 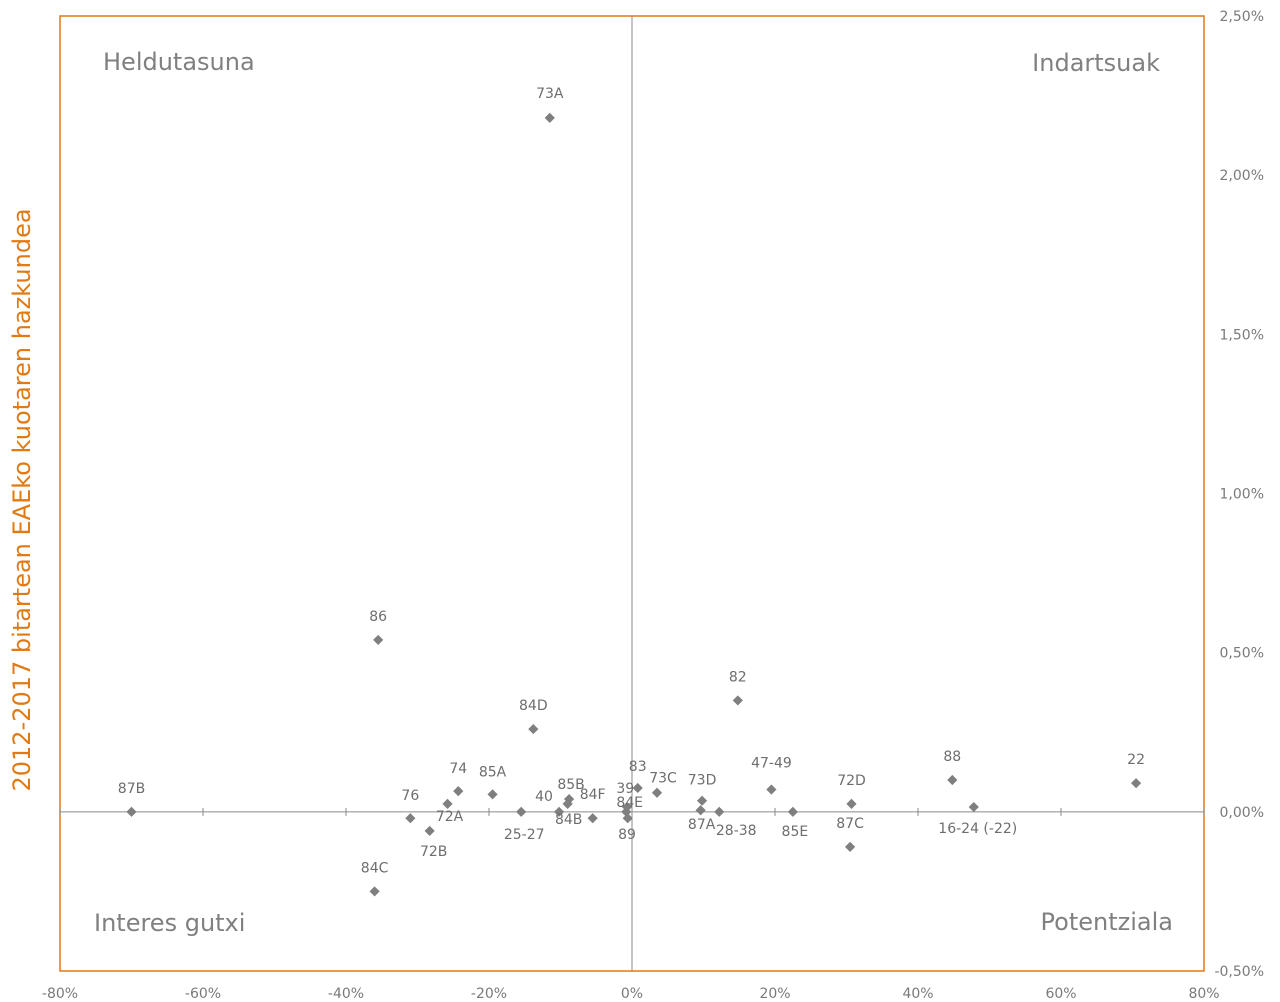 What do you see at coordinates (568, 820) in the screenshot?
I see `data-point-label: 84B` at bounding box center [568, 820].